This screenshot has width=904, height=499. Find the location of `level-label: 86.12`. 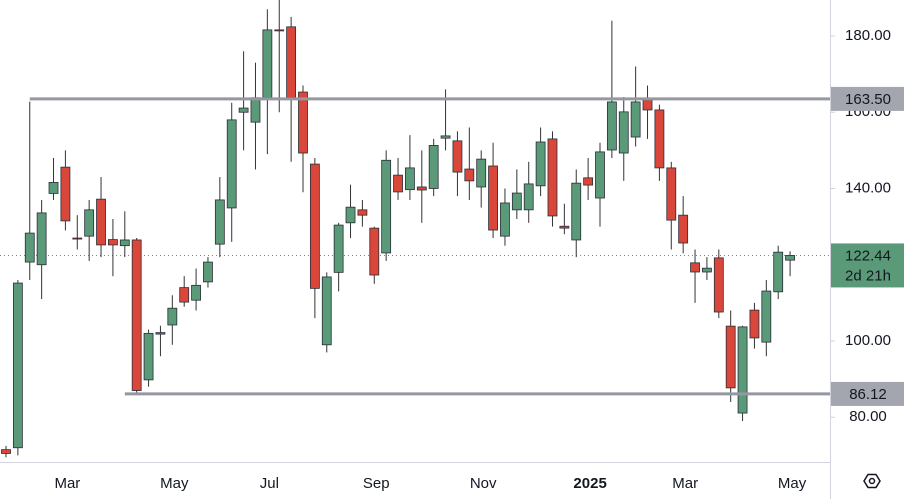

level-label: 86.12 is located at coordinates (868, 394).